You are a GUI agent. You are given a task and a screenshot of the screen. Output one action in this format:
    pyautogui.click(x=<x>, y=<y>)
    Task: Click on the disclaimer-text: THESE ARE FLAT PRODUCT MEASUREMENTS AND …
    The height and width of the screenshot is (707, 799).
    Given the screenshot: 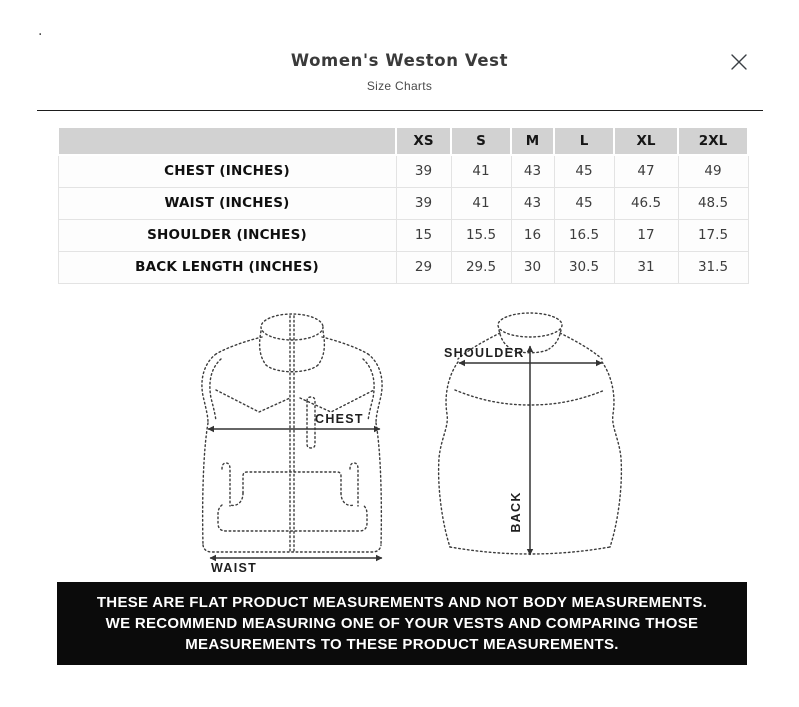 What is the action you would take?
    pyautogui.click(x=402, y=623)
    